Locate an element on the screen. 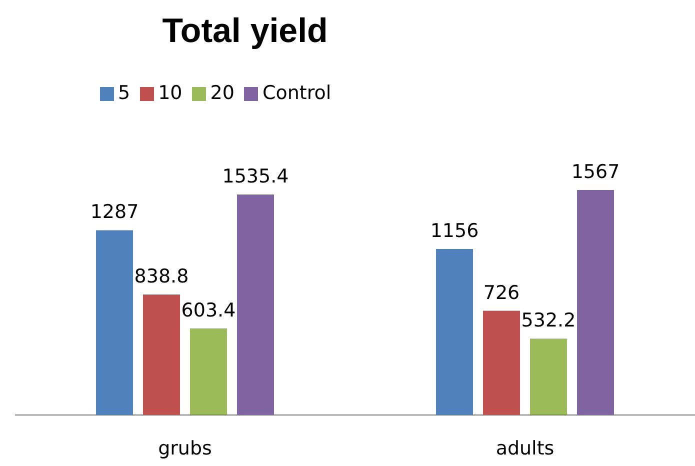 The height and width of the screenshot is (466, 695). data-label: 726 is located at coordinates (501, 293).